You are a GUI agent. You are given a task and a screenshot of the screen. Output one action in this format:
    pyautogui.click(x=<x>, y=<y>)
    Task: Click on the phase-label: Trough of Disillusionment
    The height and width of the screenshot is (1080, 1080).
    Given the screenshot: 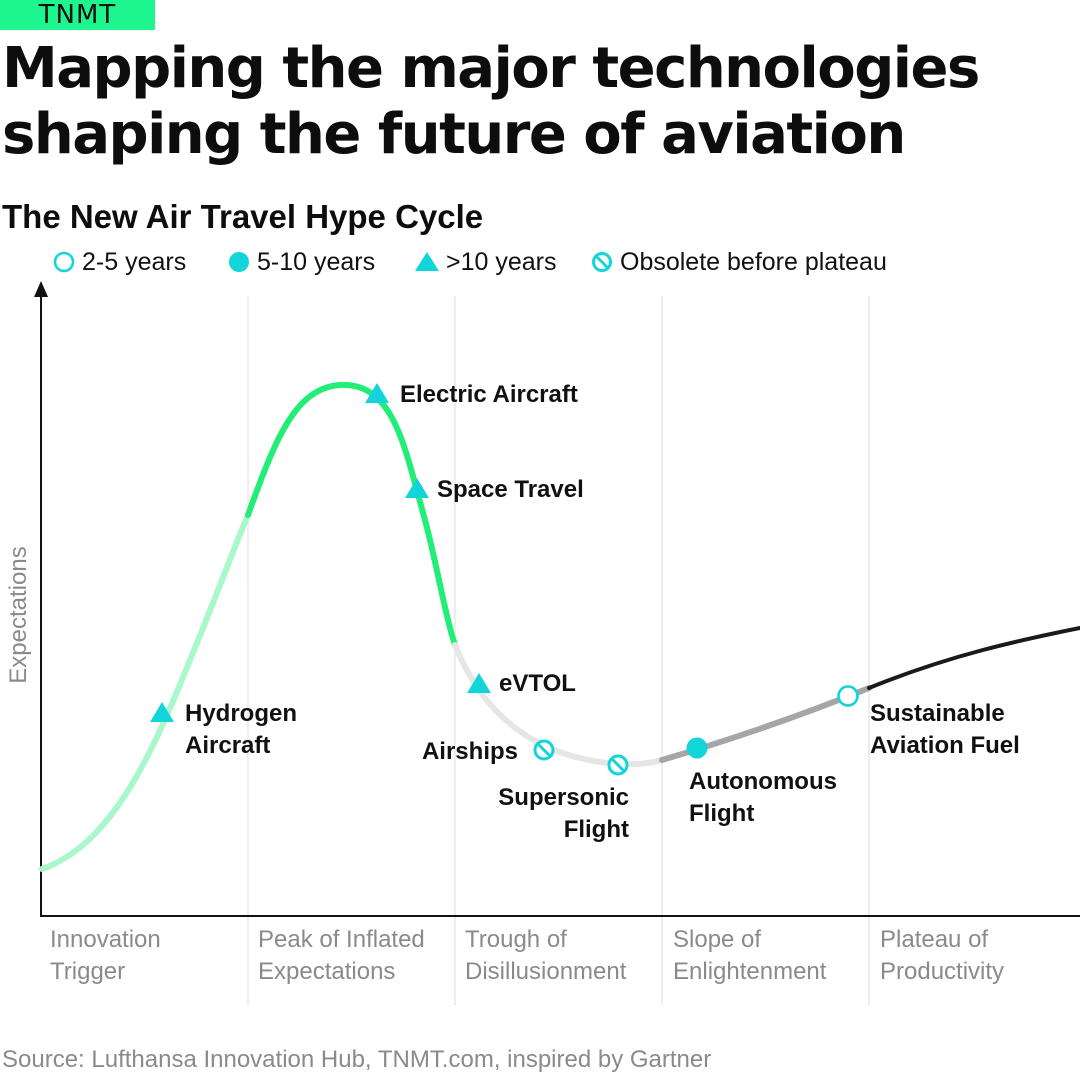 What is the action you would take?
    pyautogui.click(x=546, y=955)
    